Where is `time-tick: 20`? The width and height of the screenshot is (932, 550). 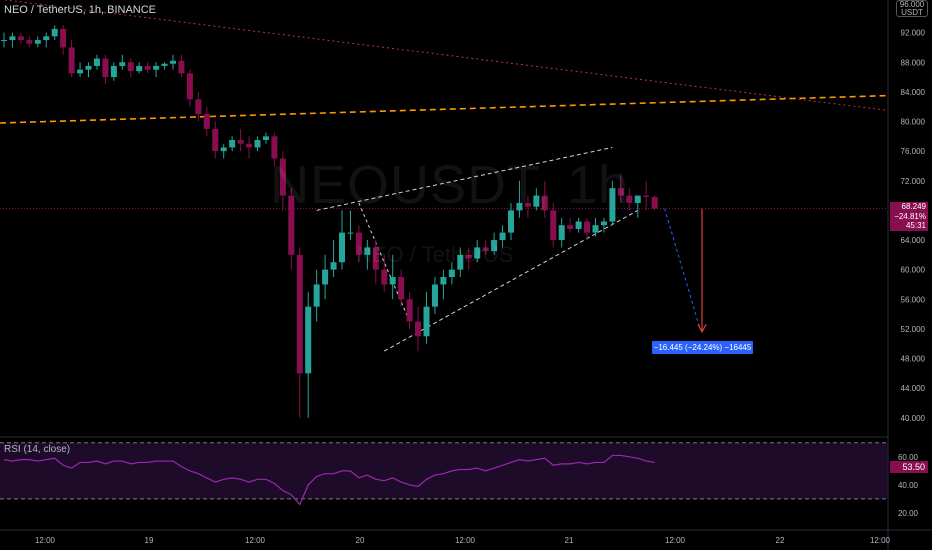 time-tick: 20 is located at coordinates (360, 540).